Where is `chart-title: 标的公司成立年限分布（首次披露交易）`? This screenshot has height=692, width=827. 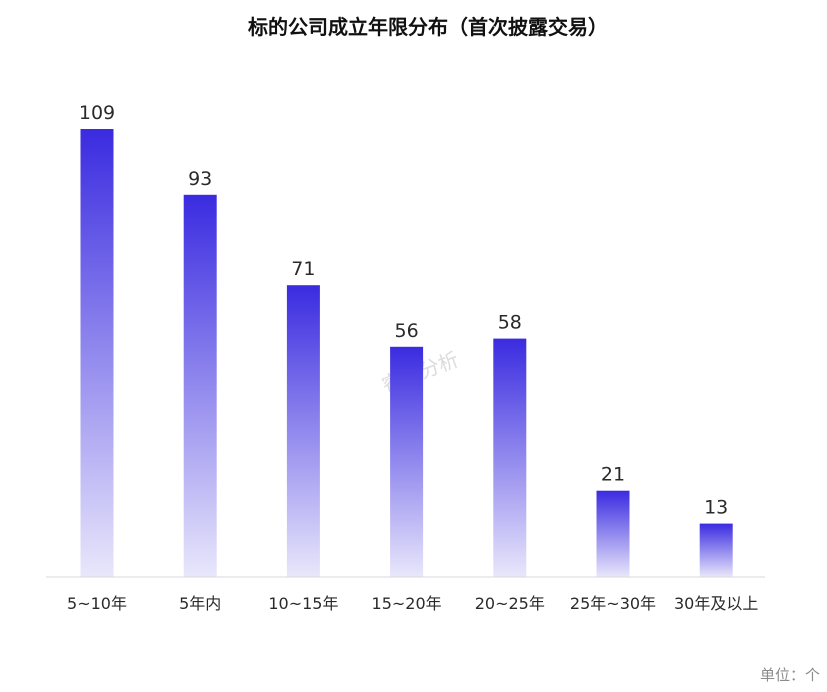 chart-title: 标的公司成立年限分布（首次披露交易） is located at coordinates (428, 27).